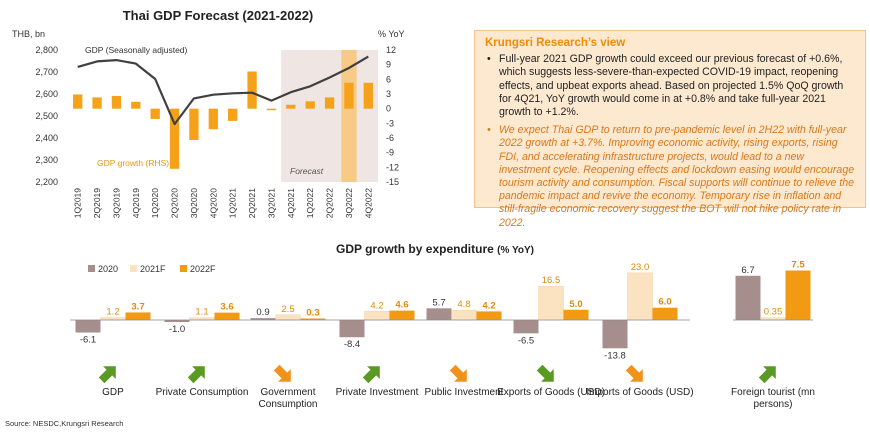 This screenshot has height=433, width=870. Describe the element at coordinates (376, 305) in the screenshot. I see `bar-value-label: 4.2` at that location.